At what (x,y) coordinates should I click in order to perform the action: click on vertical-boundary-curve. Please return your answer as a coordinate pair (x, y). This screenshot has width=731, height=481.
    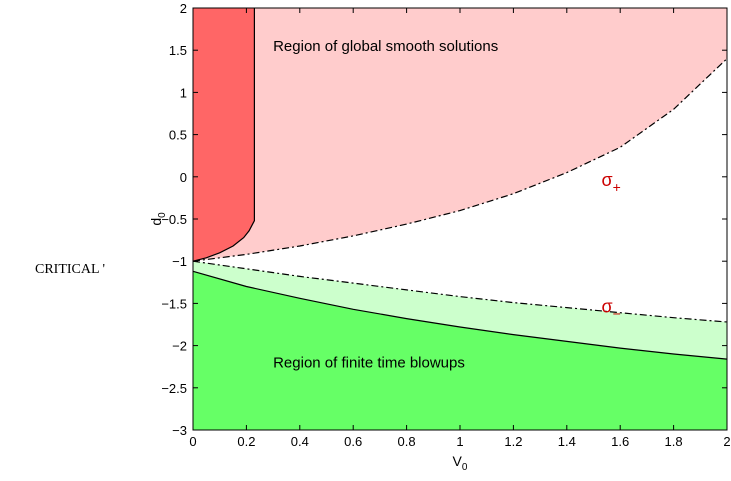
    Looking at the image, I should click on (223, 135).